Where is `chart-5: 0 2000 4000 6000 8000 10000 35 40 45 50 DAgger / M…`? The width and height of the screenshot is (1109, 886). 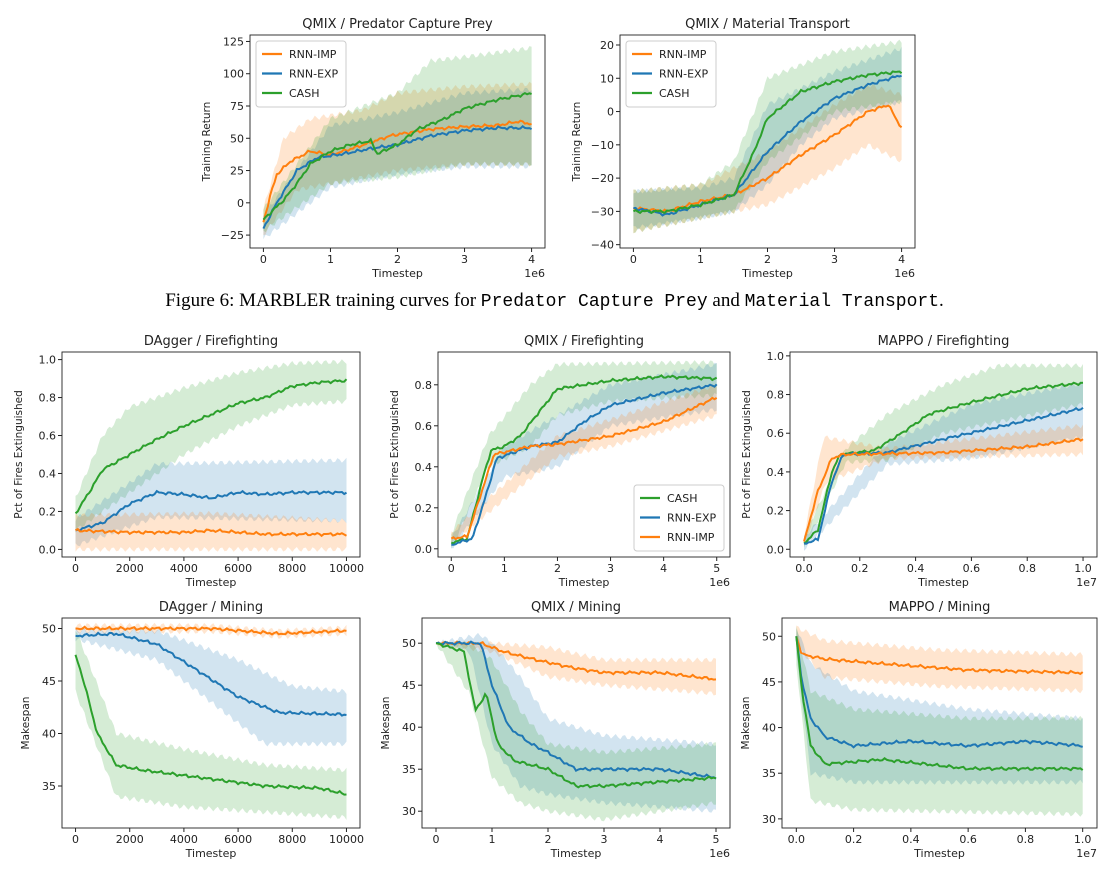
chart-5: 0 2000 4000 6000 8000 10000 35 40 45 50 DAgger / M… is located at coordinates (192, 730).